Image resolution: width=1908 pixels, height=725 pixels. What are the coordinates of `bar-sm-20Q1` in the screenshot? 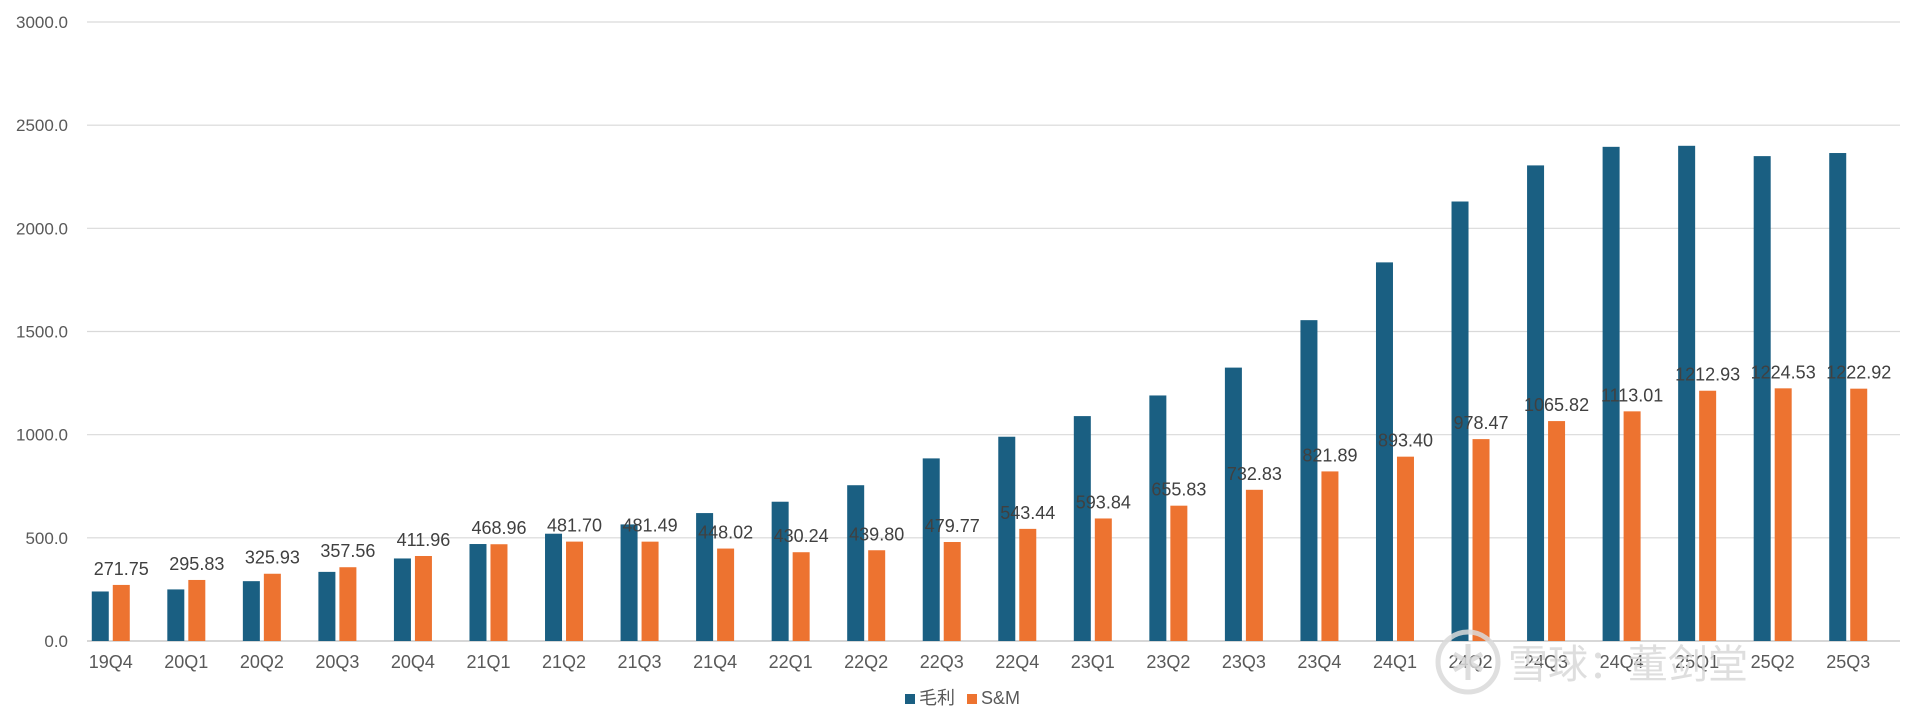 It's located at (197, 610).